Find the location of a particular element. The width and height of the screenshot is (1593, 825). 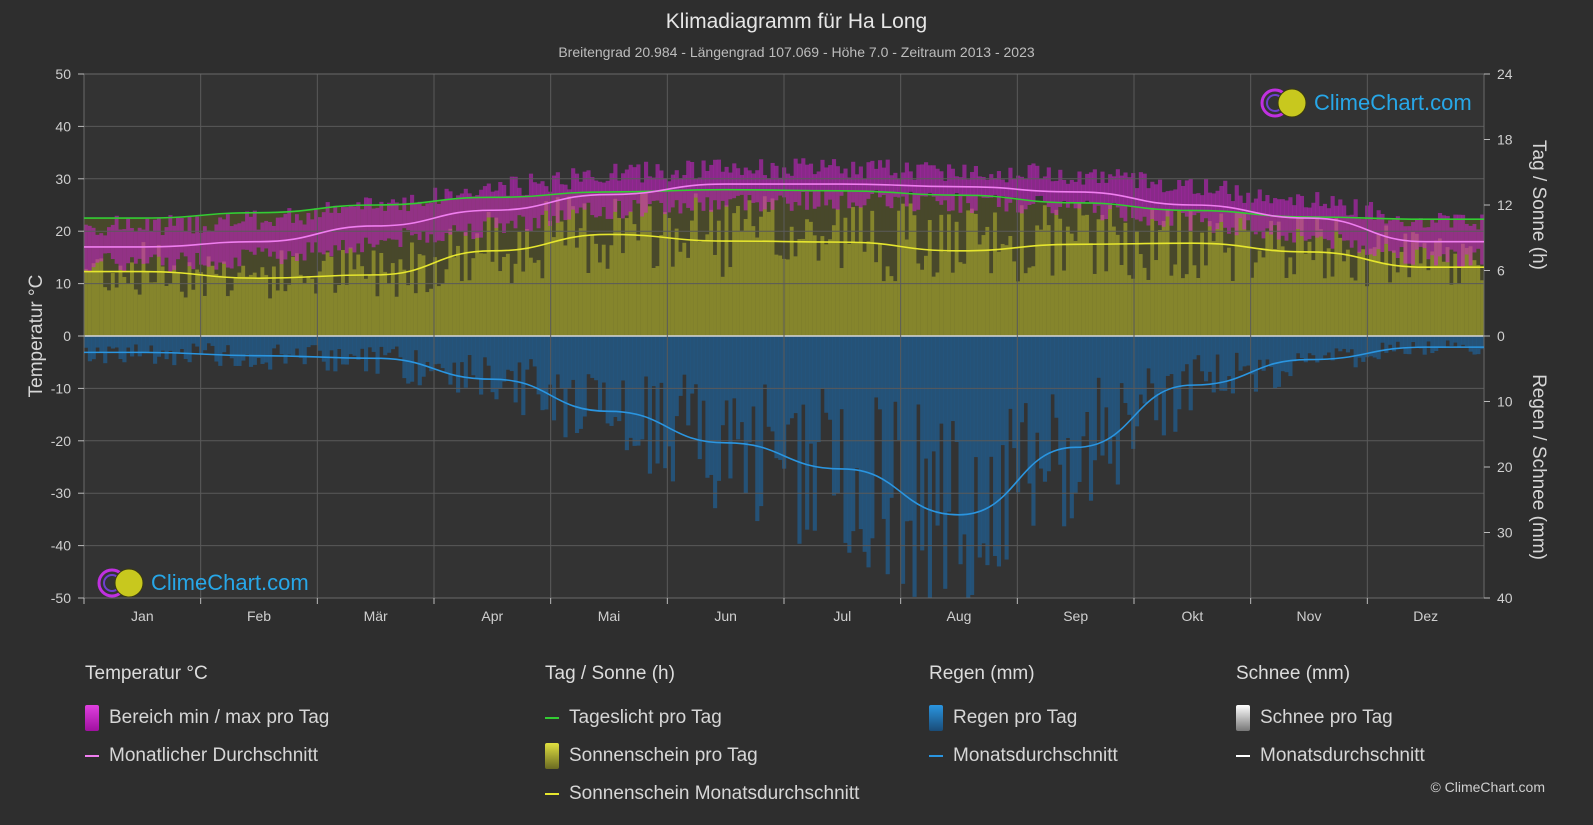

copyright: © ClimeChart.com is located at coordinates (1487, 787).